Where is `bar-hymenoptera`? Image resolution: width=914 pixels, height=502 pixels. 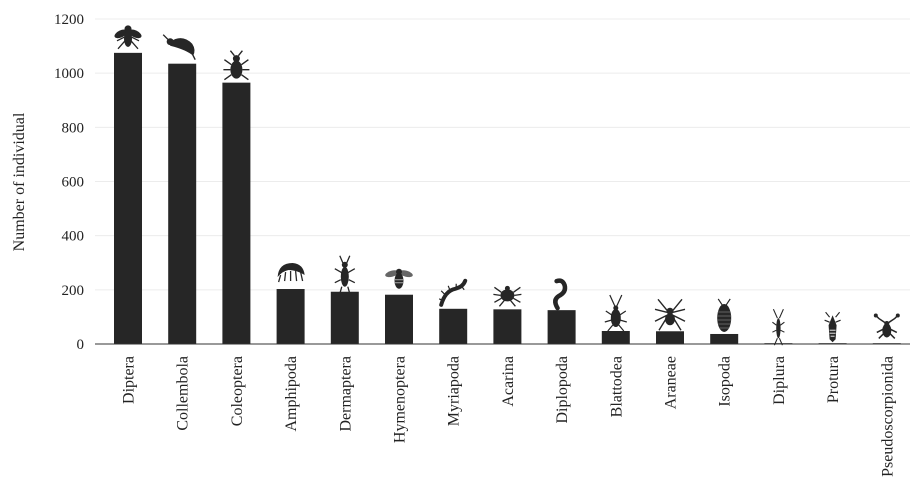
bar-hymenoptera is located at coordinates (399, 319).